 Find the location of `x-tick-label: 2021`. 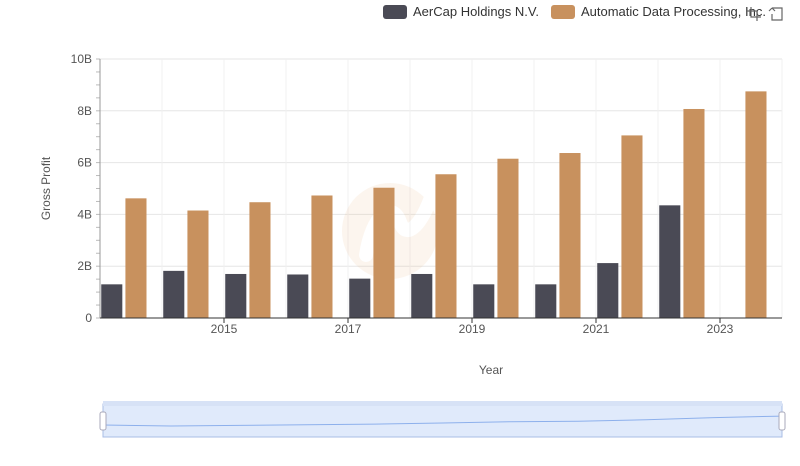

x-tick-label: 2021 is located at coordinates (596, 329).